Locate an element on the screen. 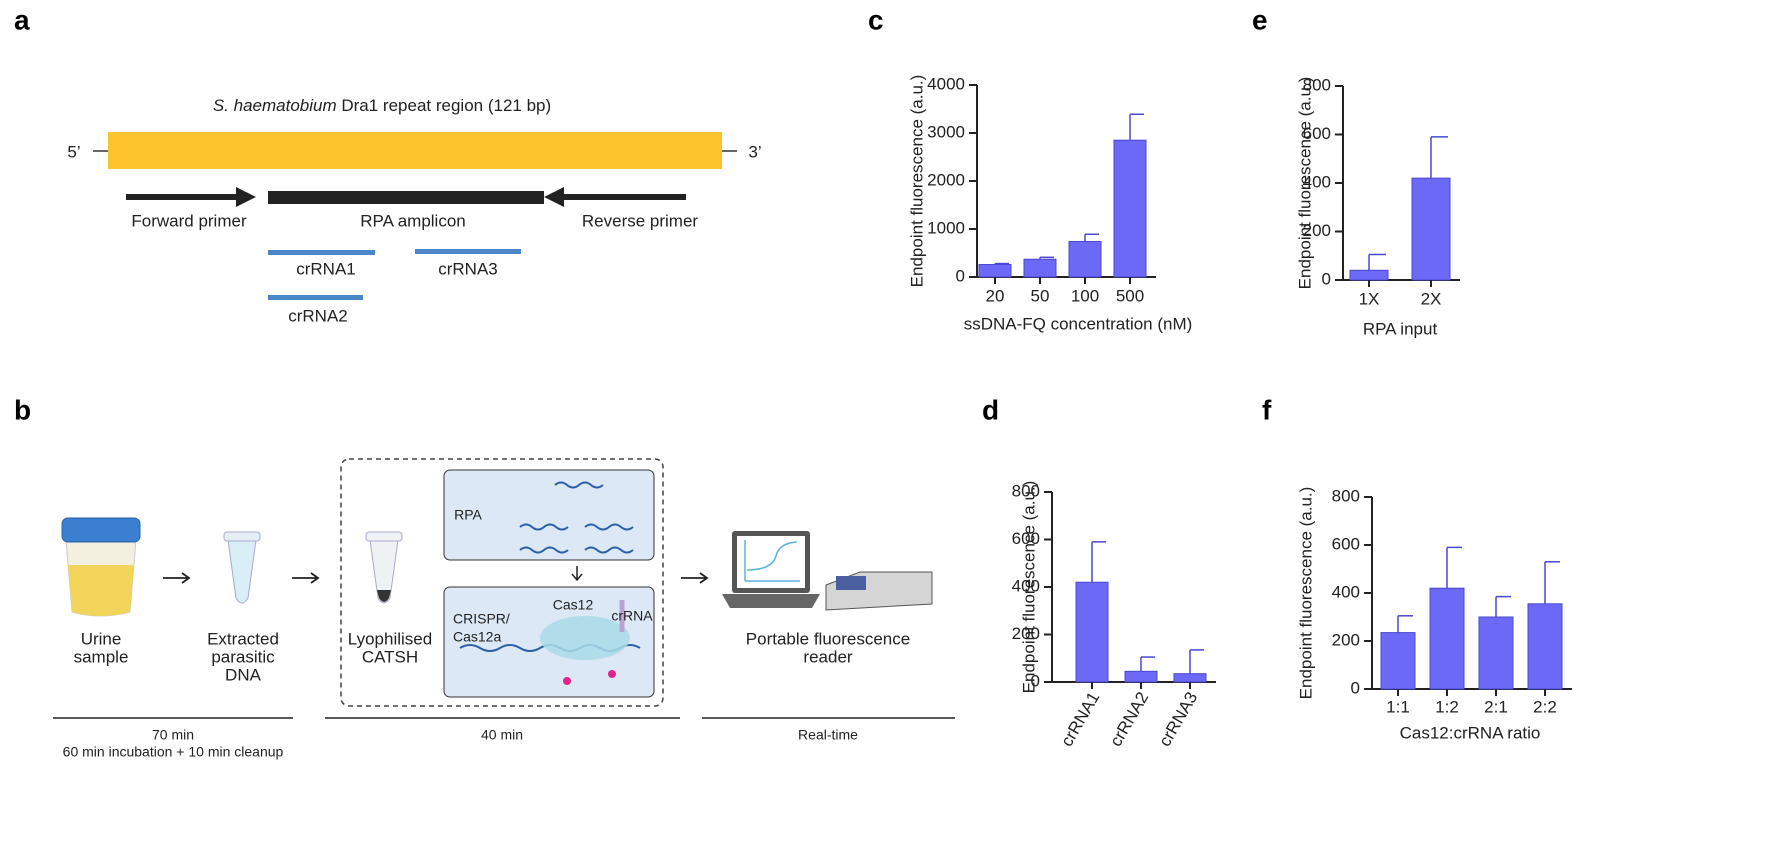 This screenshot has width=1770, height=865. dna-strands is located at coordinates (576, 517).